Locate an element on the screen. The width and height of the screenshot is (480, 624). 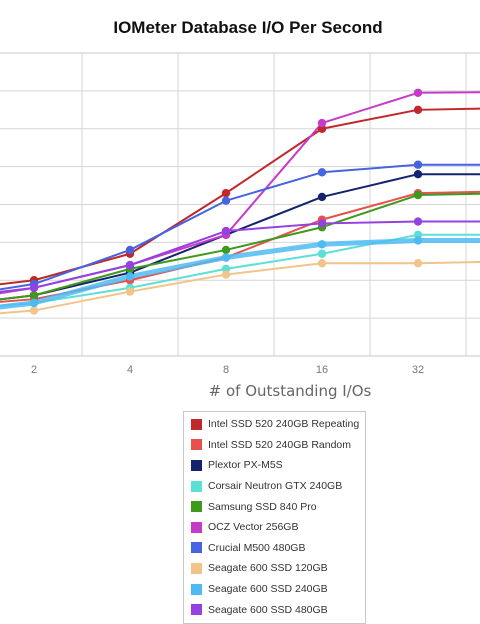
series-line is located at coordinates (240, 256).